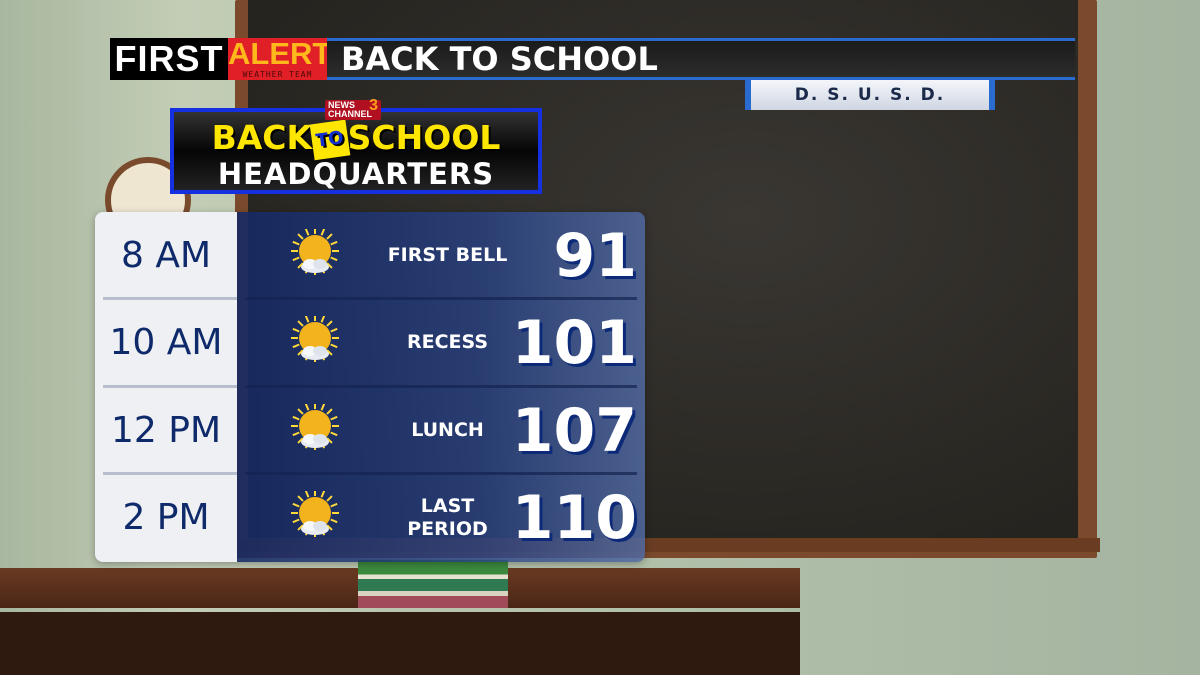 This screenshot has height=675, width=1200. Describe the element at coordinates (370, 342) in the screenshot. I see `forecast-row: 10 AM RECESS 101` at that location.